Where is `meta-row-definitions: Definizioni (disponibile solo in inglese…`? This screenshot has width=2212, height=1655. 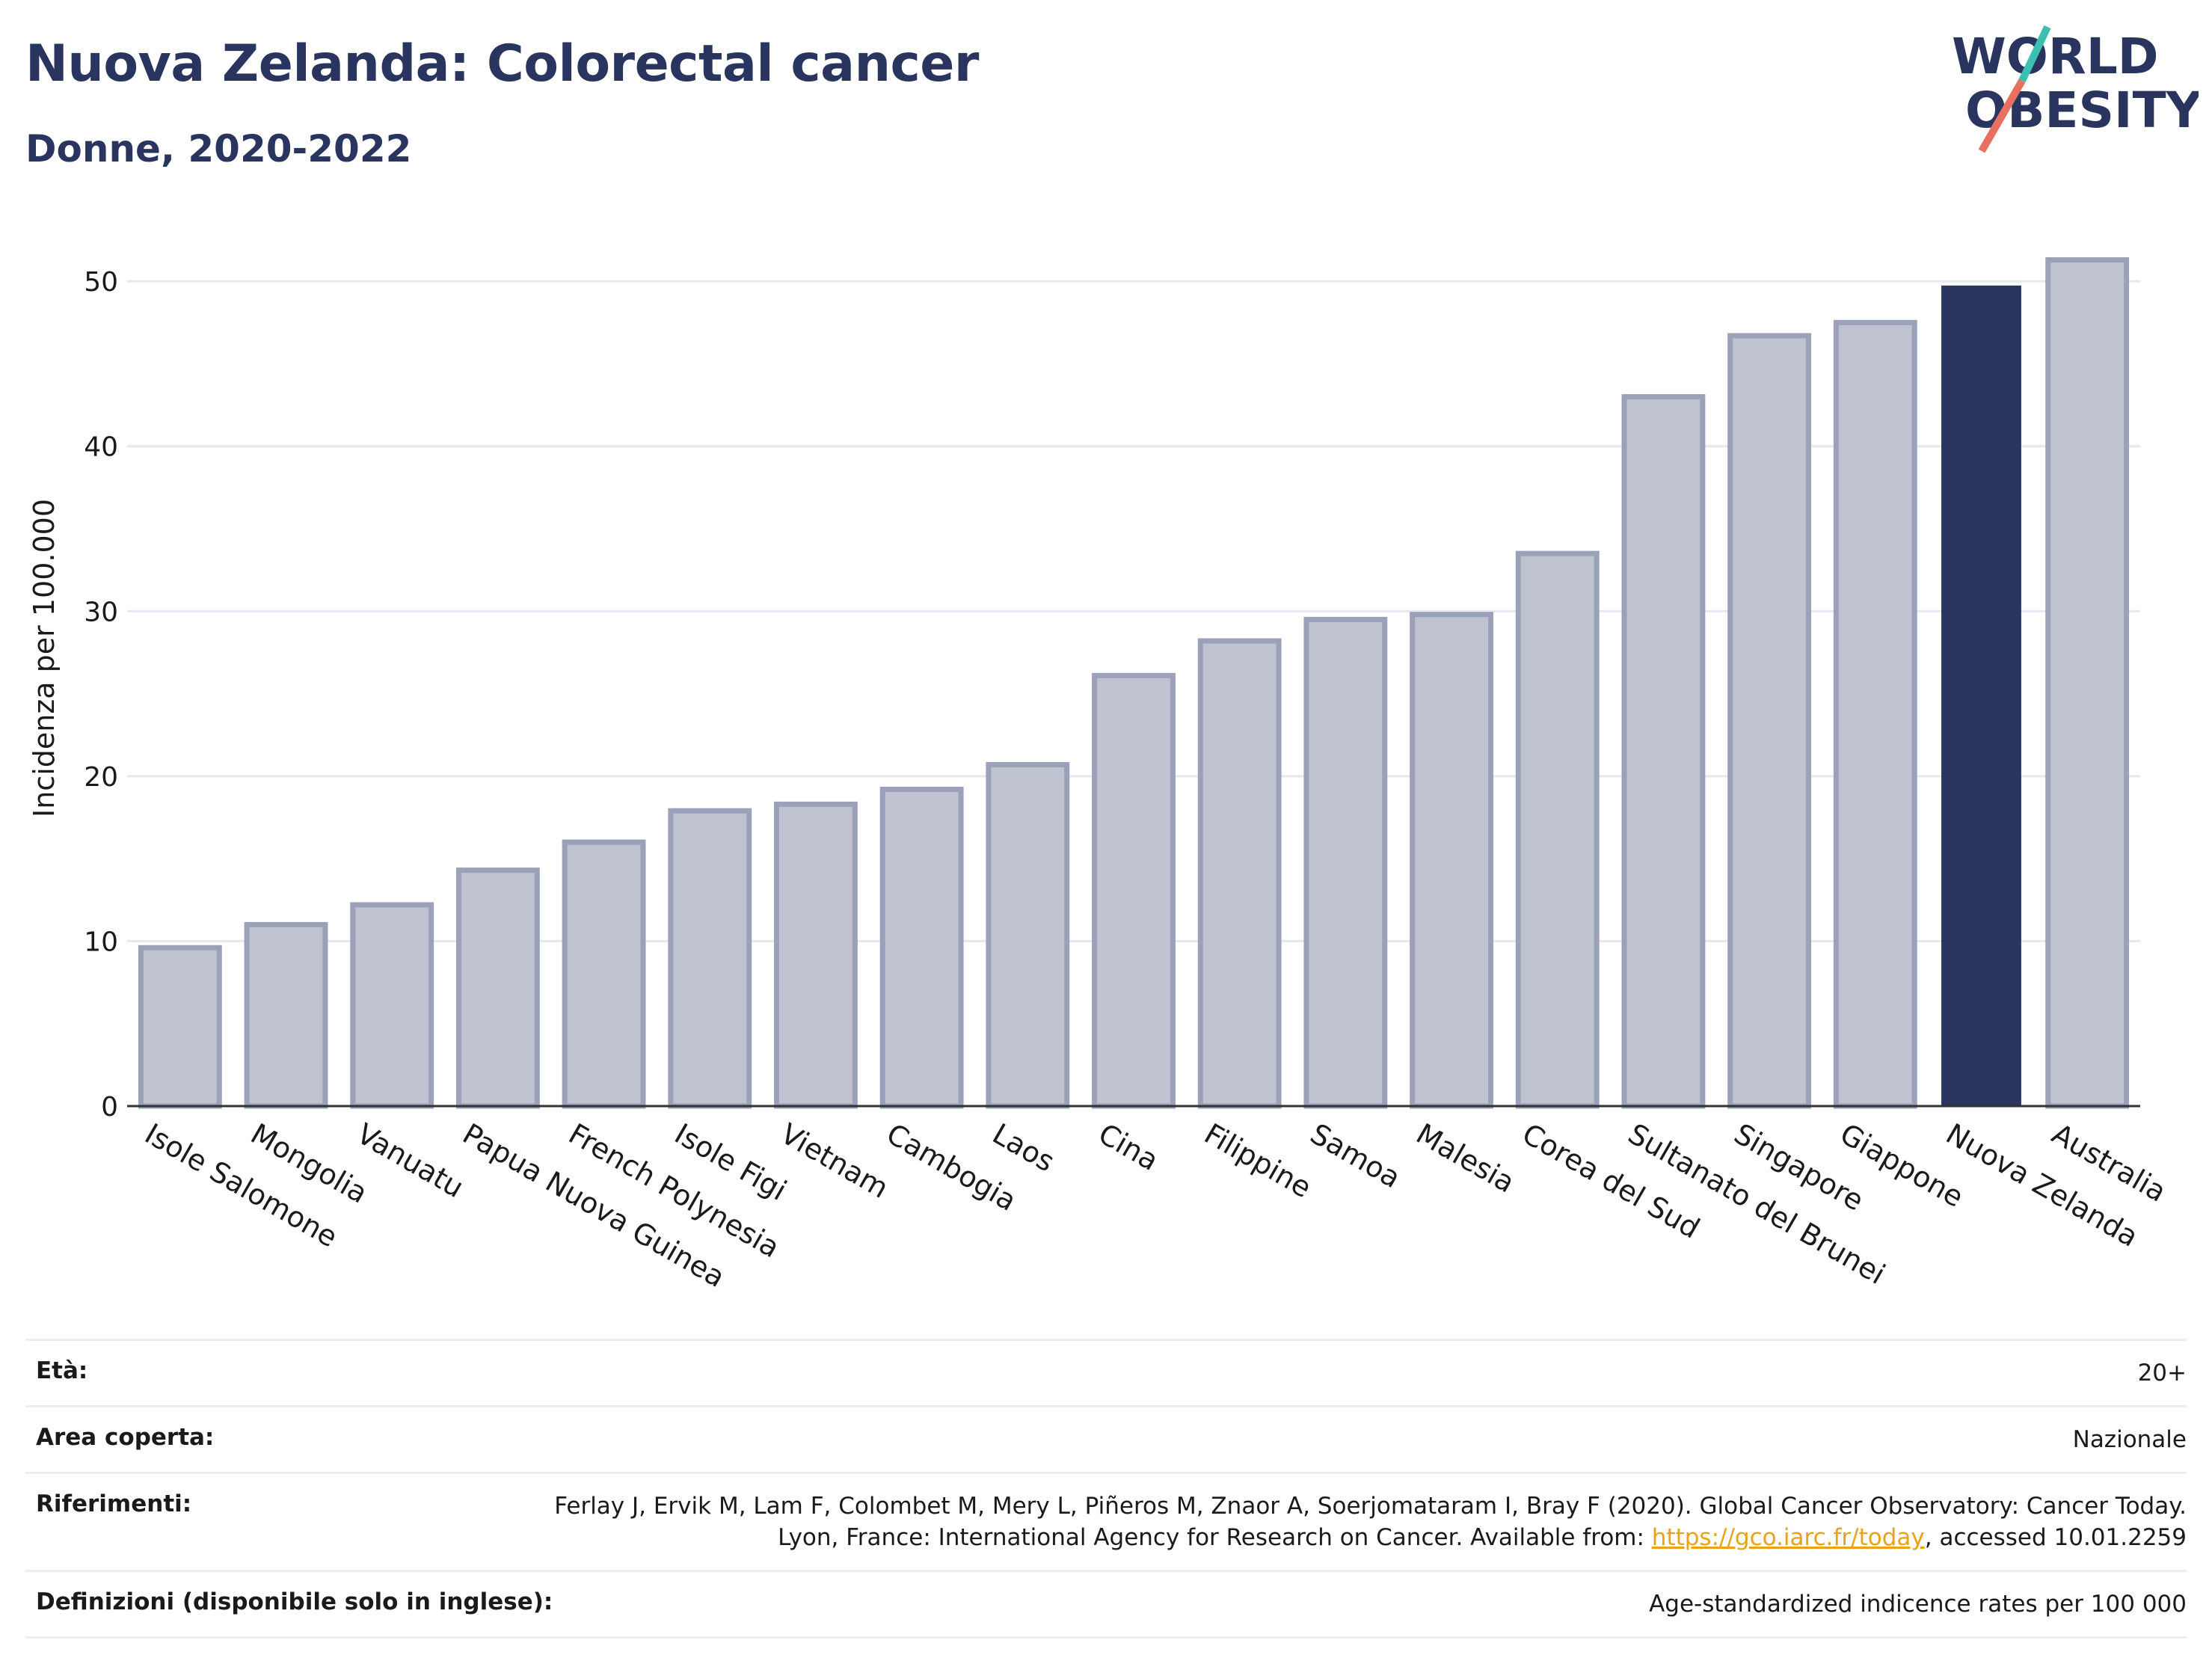 meta-row-definitions: Definizioni (disponibile solo in inglese… is located at coordinates (1106, 1604).